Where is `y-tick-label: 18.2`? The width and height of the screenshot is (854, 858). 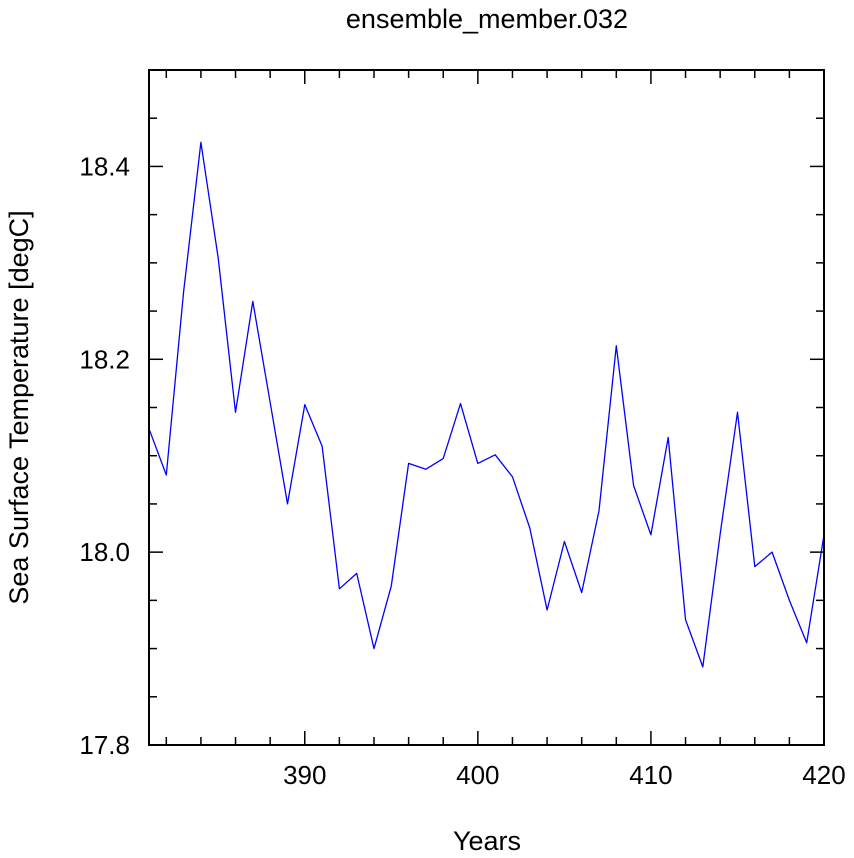
y-tick-label: 18.2 is located at coordinates (104, 359).